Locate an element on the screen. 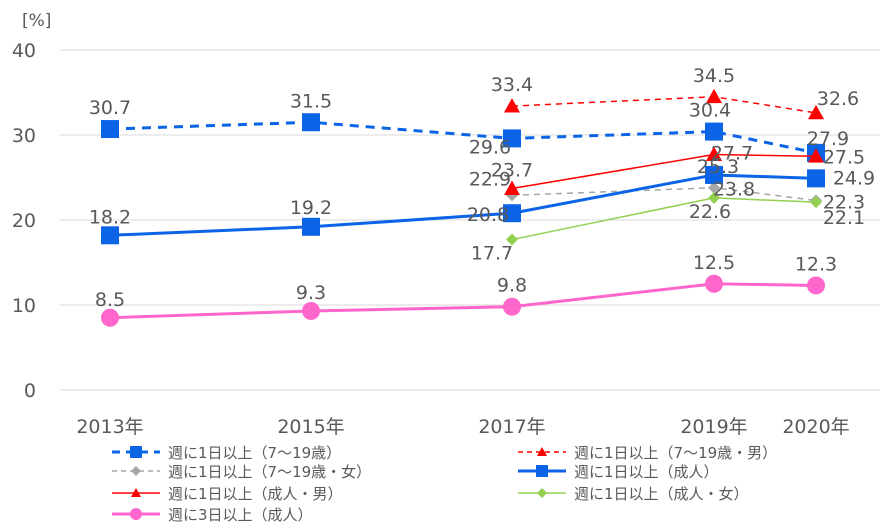 The image size is (886, 526). data-label: 32.6 is located at coordinates (838, 99).